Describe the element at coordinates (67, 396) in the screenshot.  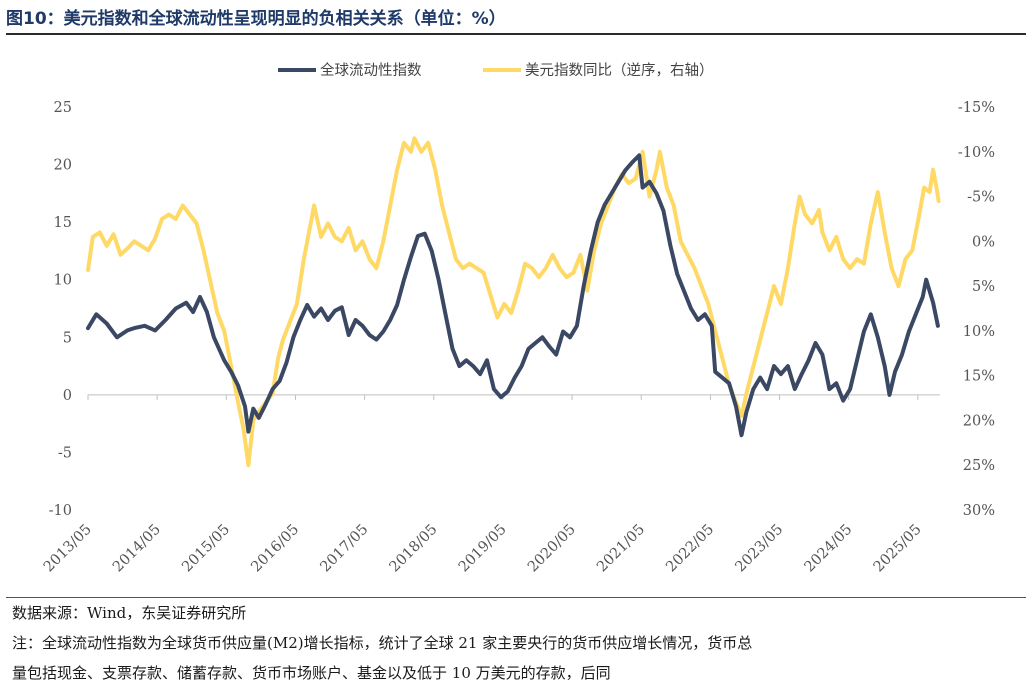
I see `left-y-tick-label: 0` at that location.